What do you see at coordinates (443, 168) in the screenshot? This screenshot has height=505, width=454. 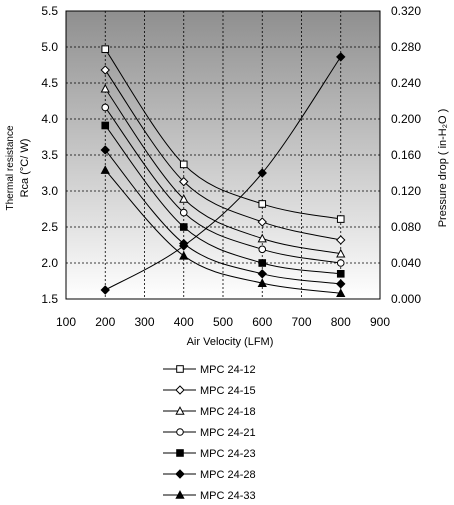 I see `y-axis-right-title: Pressure drop ( in-H₂O )` at bounding box center [443, 168].